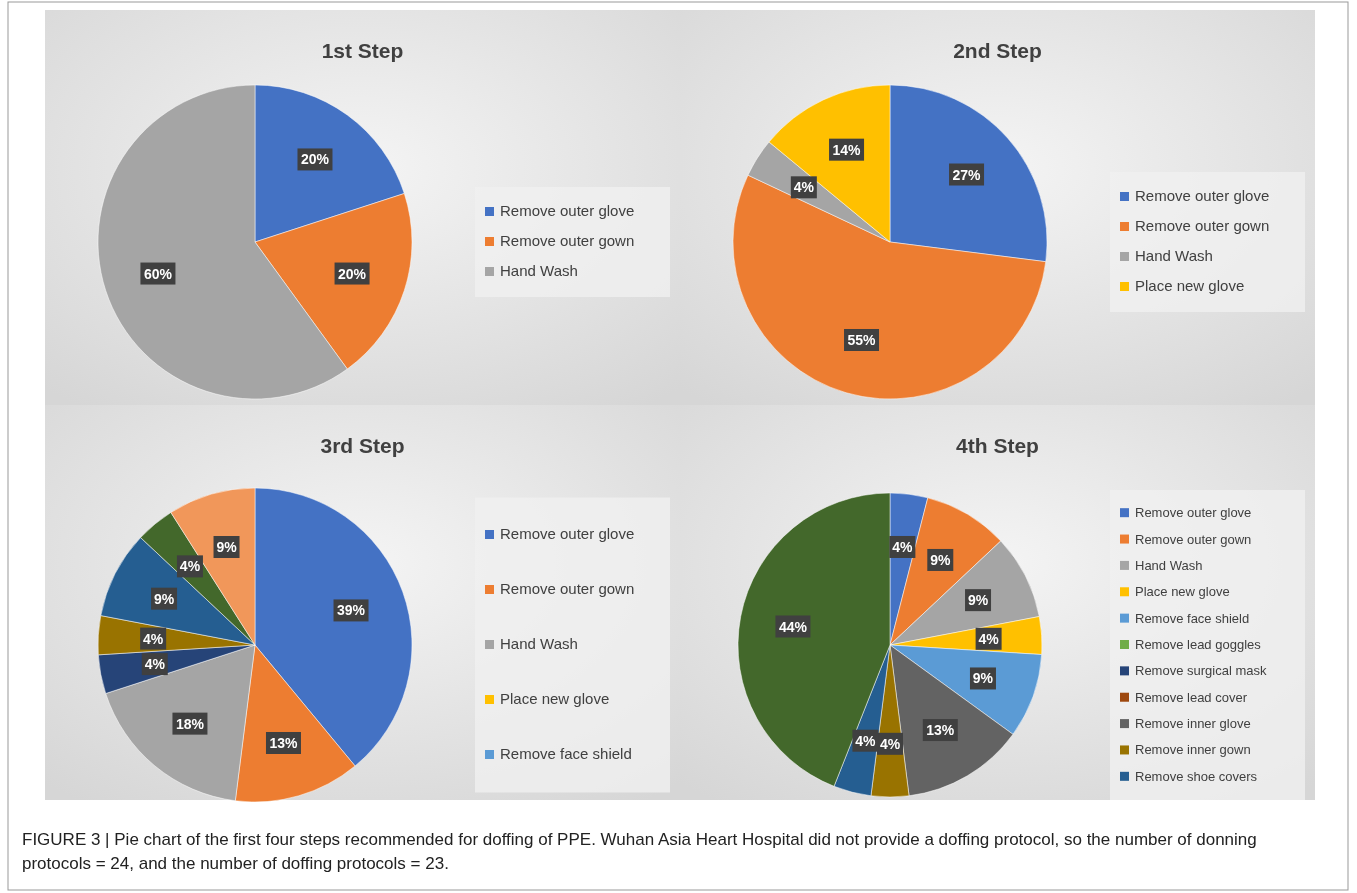  What do you see at coordinates (362, 50) in the screenshot?
I see `chart-title: 1st Step` at bounding box center [362, 50].